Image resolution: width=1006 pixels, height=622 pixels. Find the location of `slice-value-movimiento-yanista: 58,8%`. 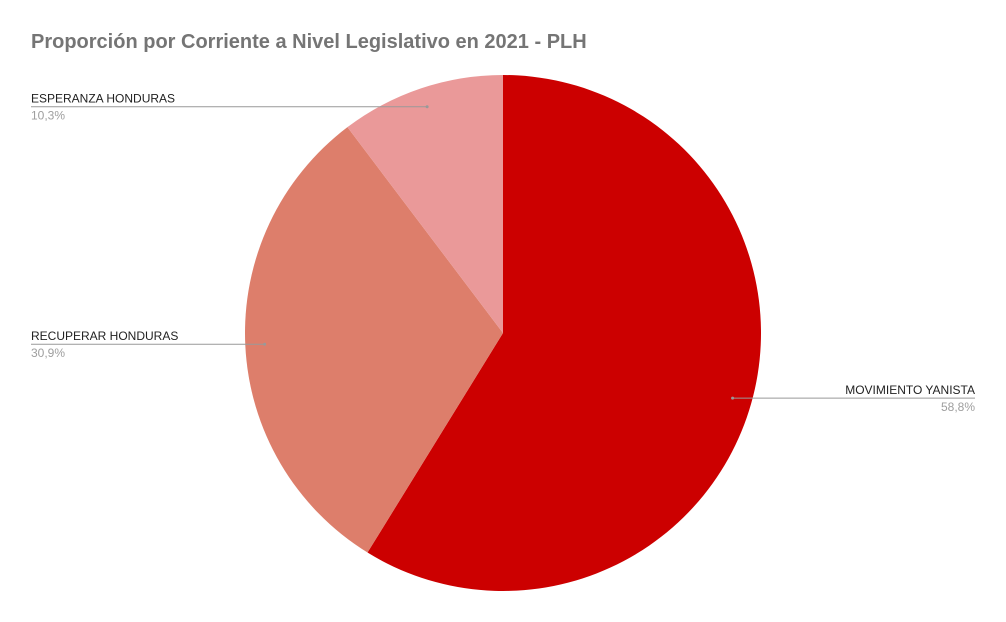

slice-value-movimiento-yanista: 58,8% is located at coordinates (958, 407).